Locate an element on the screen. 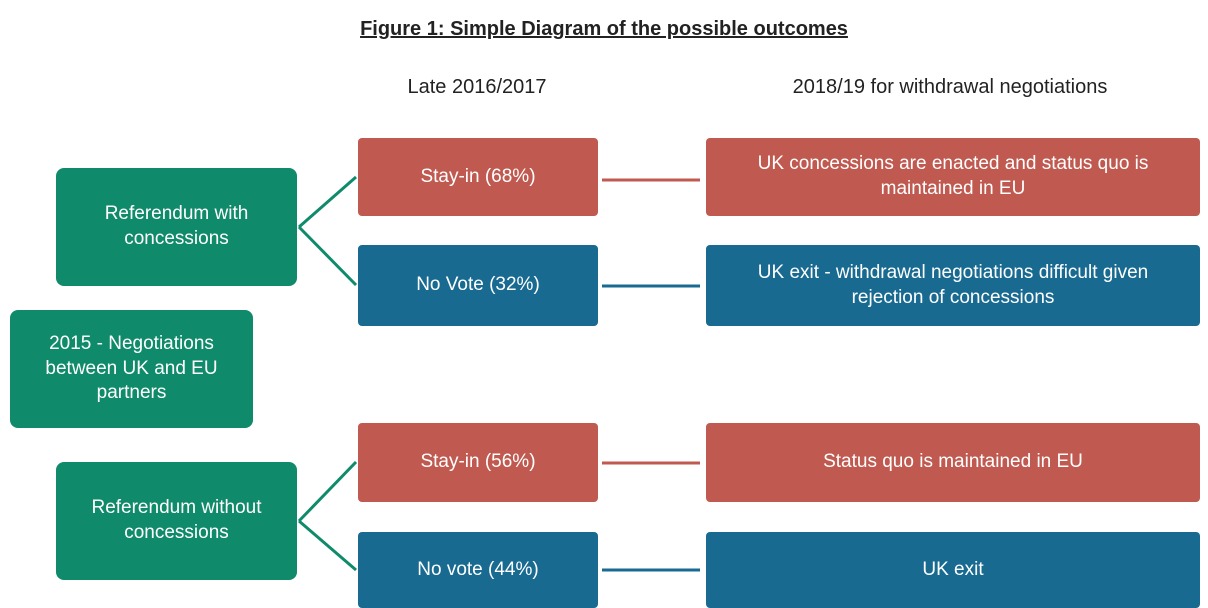  referendum-node: Referendum with concessions is located at coordinates (176, 227).